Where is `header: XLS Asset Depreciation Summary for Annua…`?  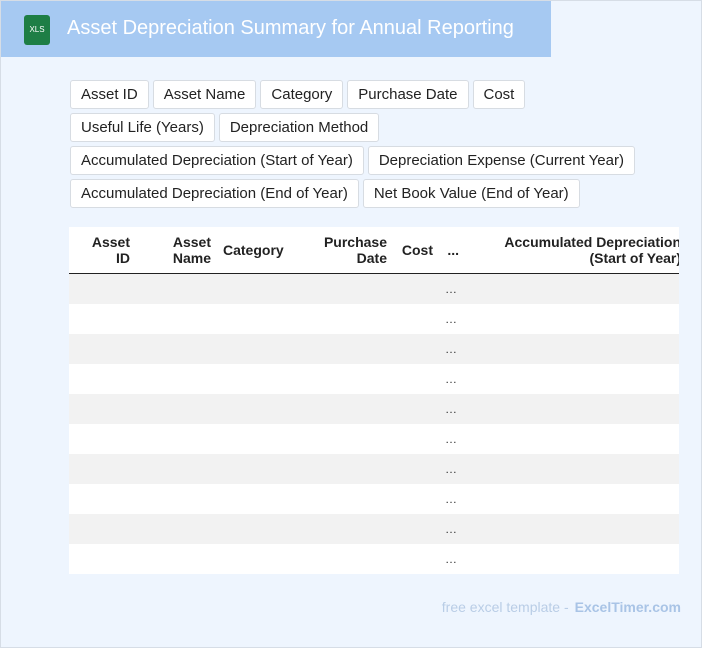
header: XLS Asset Depreciation Summary for Annua… is located at coordinates (276, 29).